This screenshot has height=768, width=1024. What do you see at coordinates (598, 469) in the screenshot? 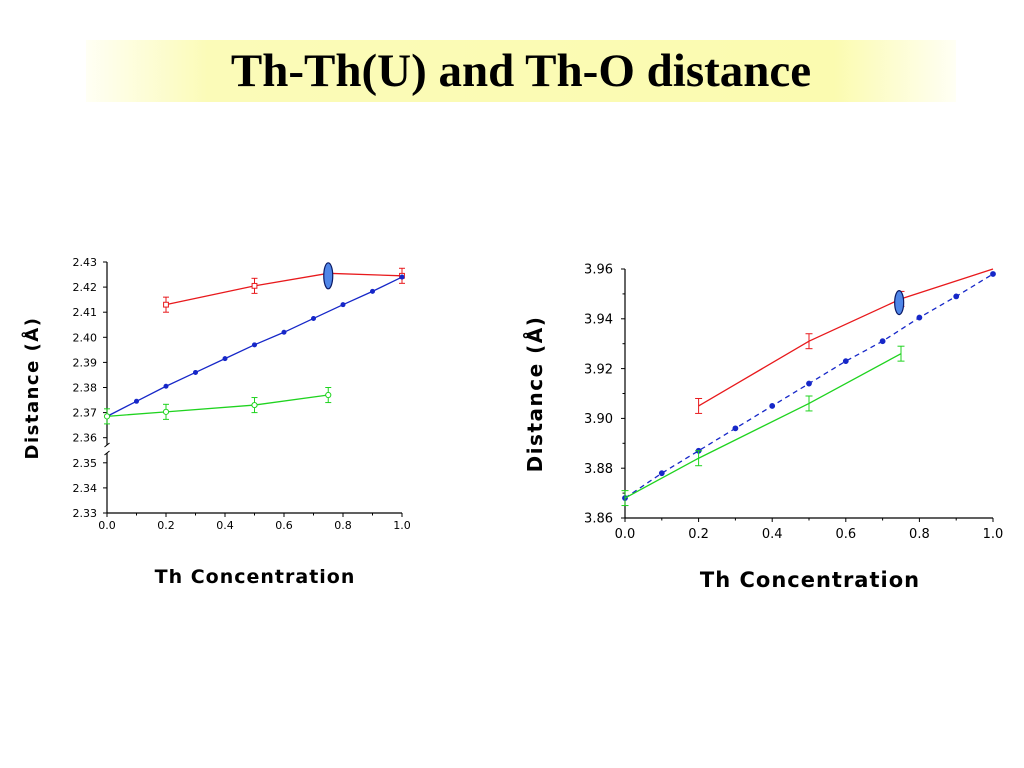
I see `y-tick-label: 3.88` at bounding box center [598, 469].